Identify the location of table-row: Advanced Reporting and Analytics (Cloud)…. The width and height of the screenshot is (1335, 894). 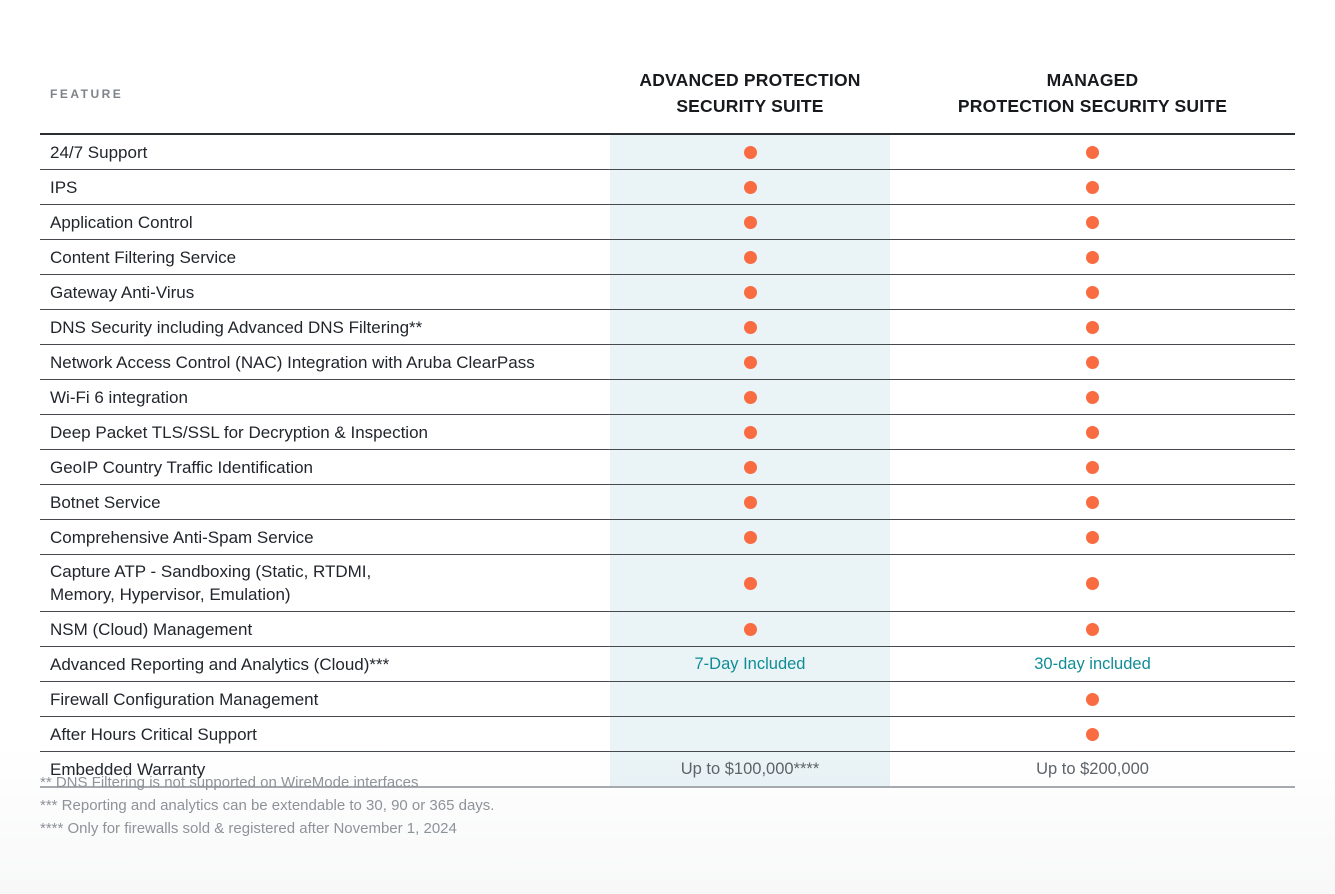
(667, 663).